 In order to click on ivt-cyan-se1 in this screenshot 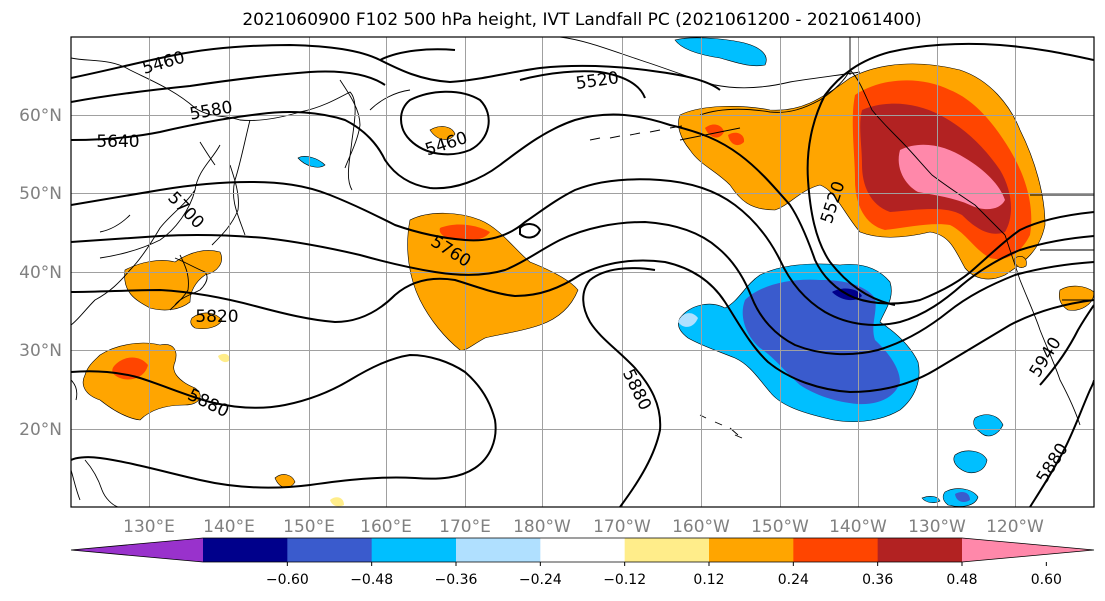, I will do `click(988, 425)`.